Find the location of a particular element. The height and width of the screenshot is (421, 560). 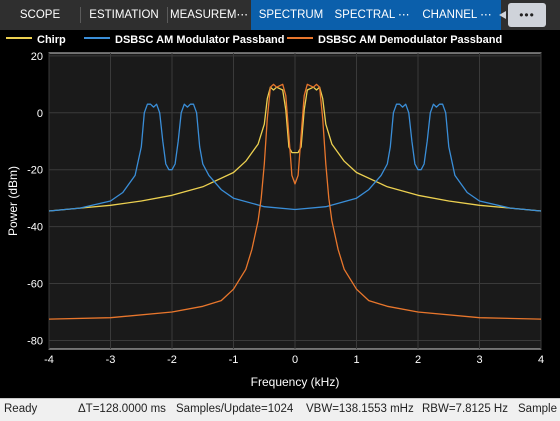

tab-scope: SCOPE is located at coordinates (40, 15).